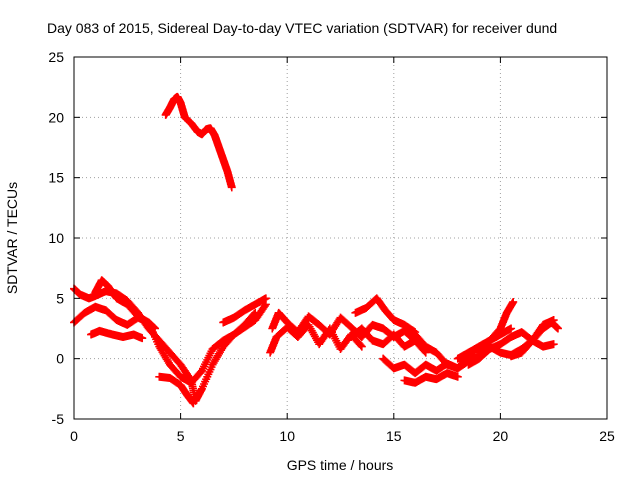  What do you see at coordinates (60, 298) in the screenshot?
I see `y-tick-label: 5` at bounding box center [60, 298].